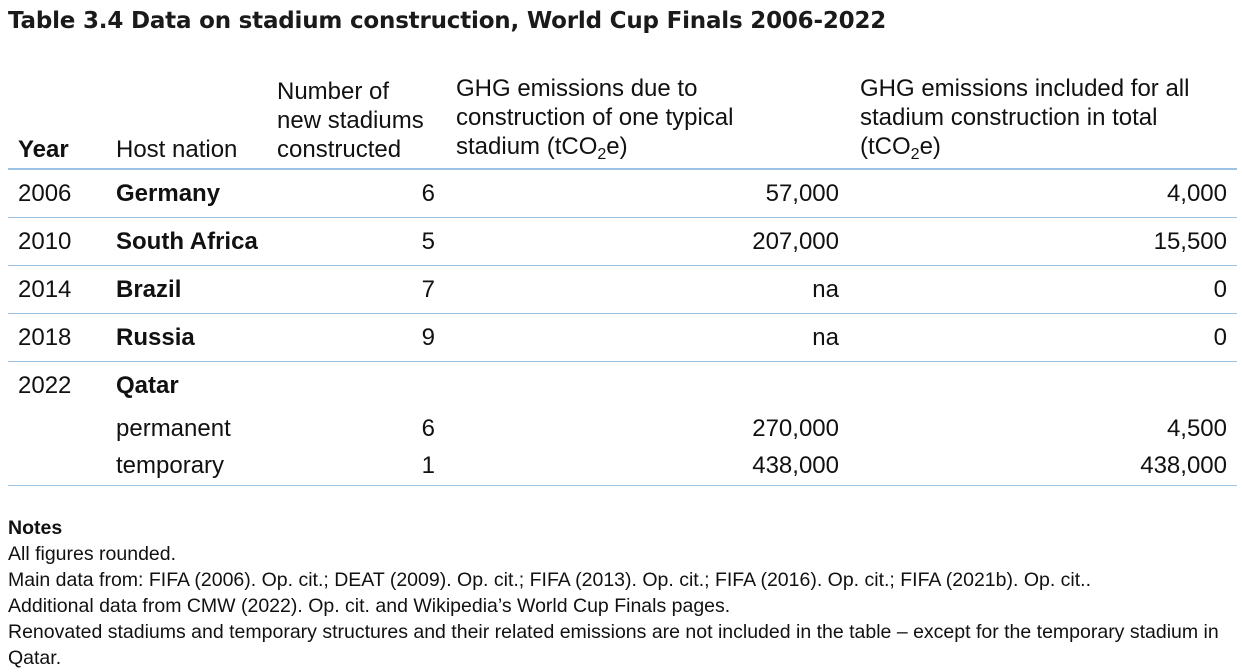 Image resolution: width=1242 pixels, height=672 pixels. I want to click on cell-host-nation: Qatar, so click(147, 385).